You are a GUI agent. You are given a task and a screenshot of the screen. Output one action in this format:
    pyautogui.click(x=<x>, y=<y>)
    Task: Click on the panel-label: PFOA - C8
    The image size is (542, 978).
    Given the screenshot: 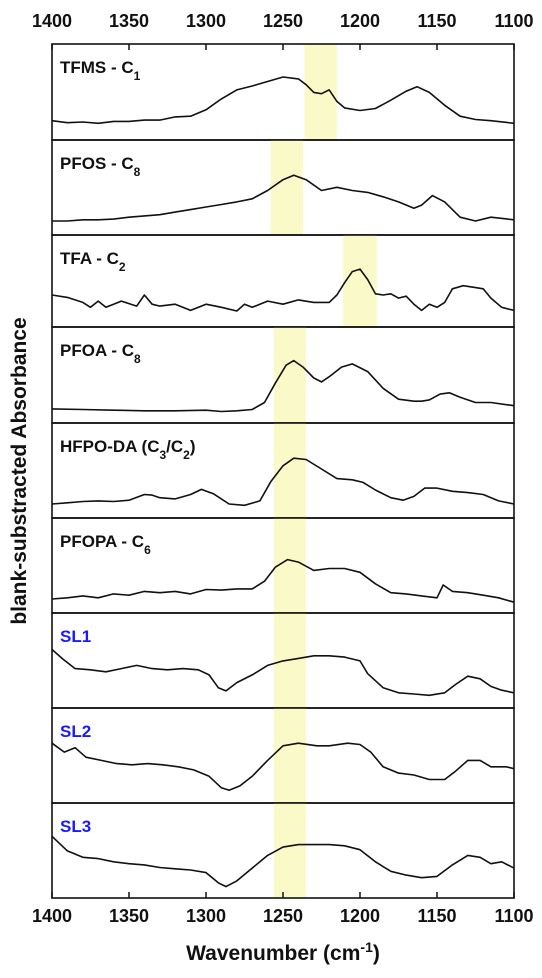 What is the action you would take?
    pyautogui.click(x=100, y=353)
    